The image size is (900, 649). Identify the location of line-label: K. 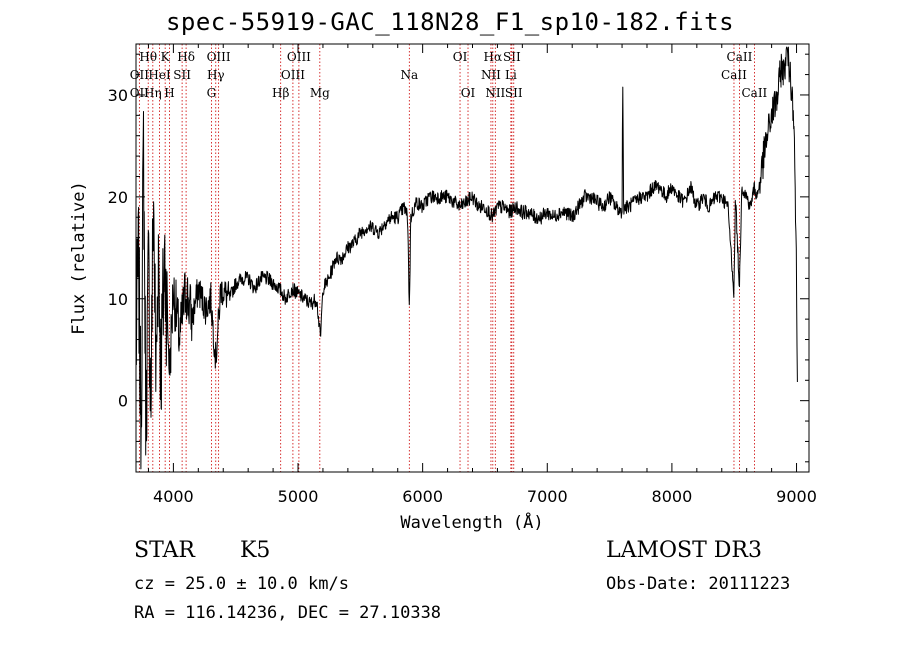
(166, 57).